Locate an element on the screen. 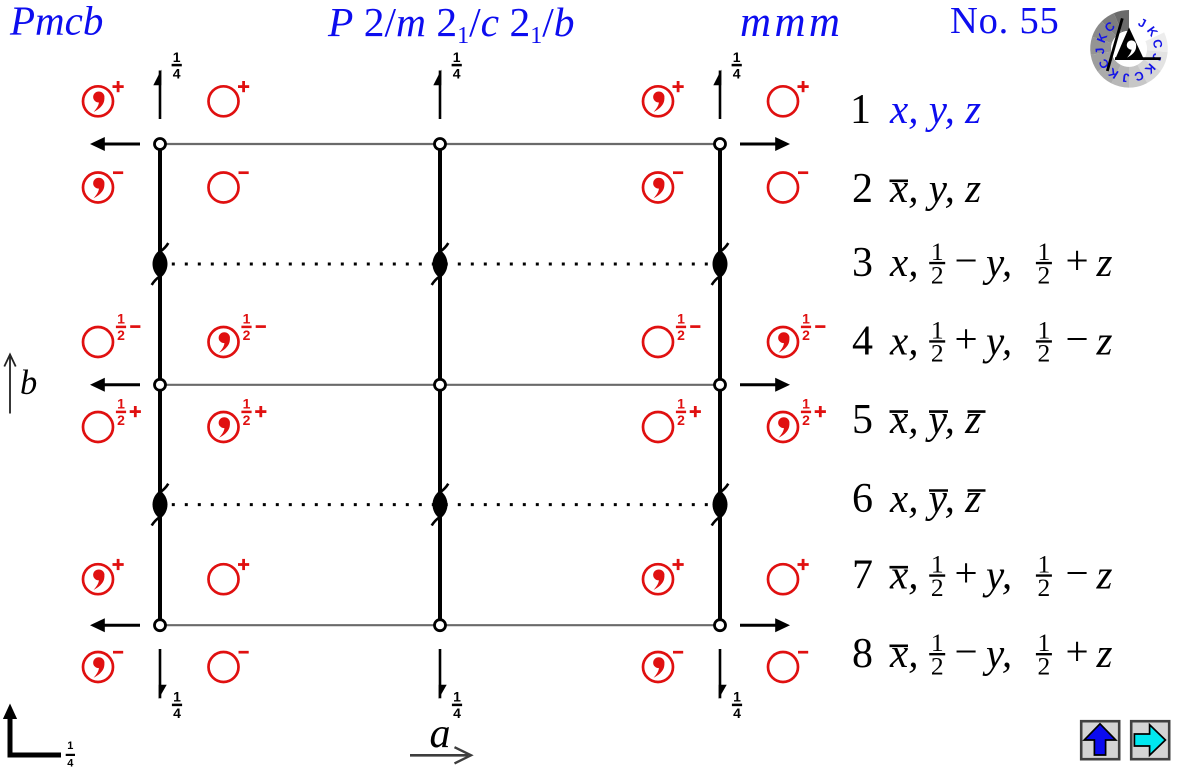 This screenshot has height=775, width=1180. svg-text: b is located at coordinates (28, 383).